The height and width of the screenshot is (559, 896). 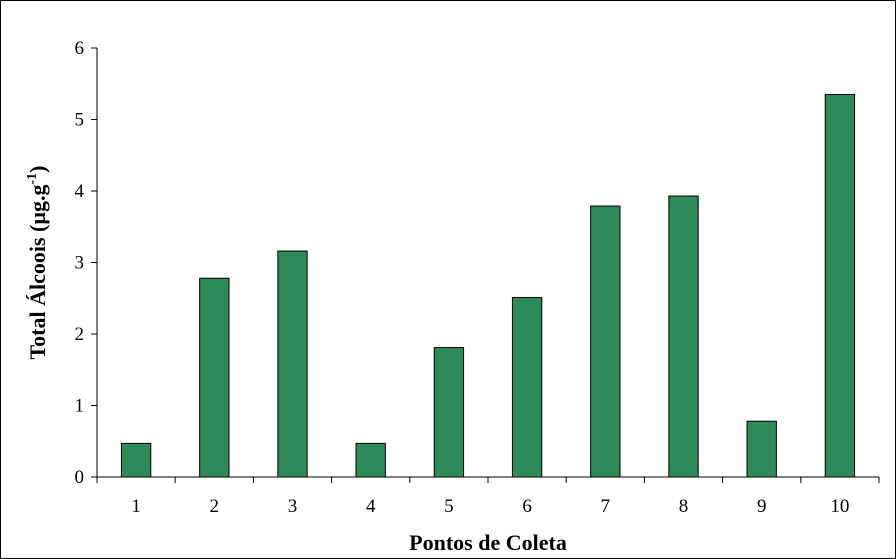 I want to click on y-axis-title-close: ), so click(x=37, y=168).